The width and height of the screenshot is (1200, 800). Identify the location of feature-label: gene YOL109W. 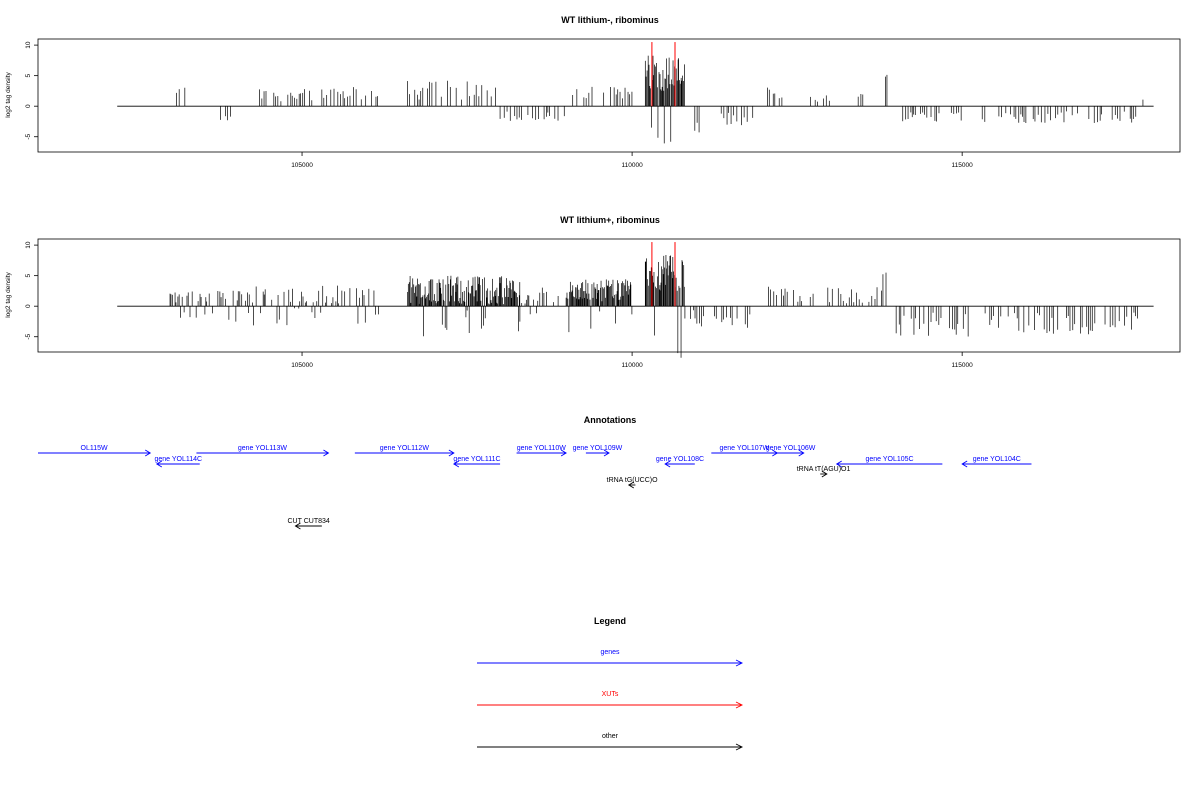
(598, 448).